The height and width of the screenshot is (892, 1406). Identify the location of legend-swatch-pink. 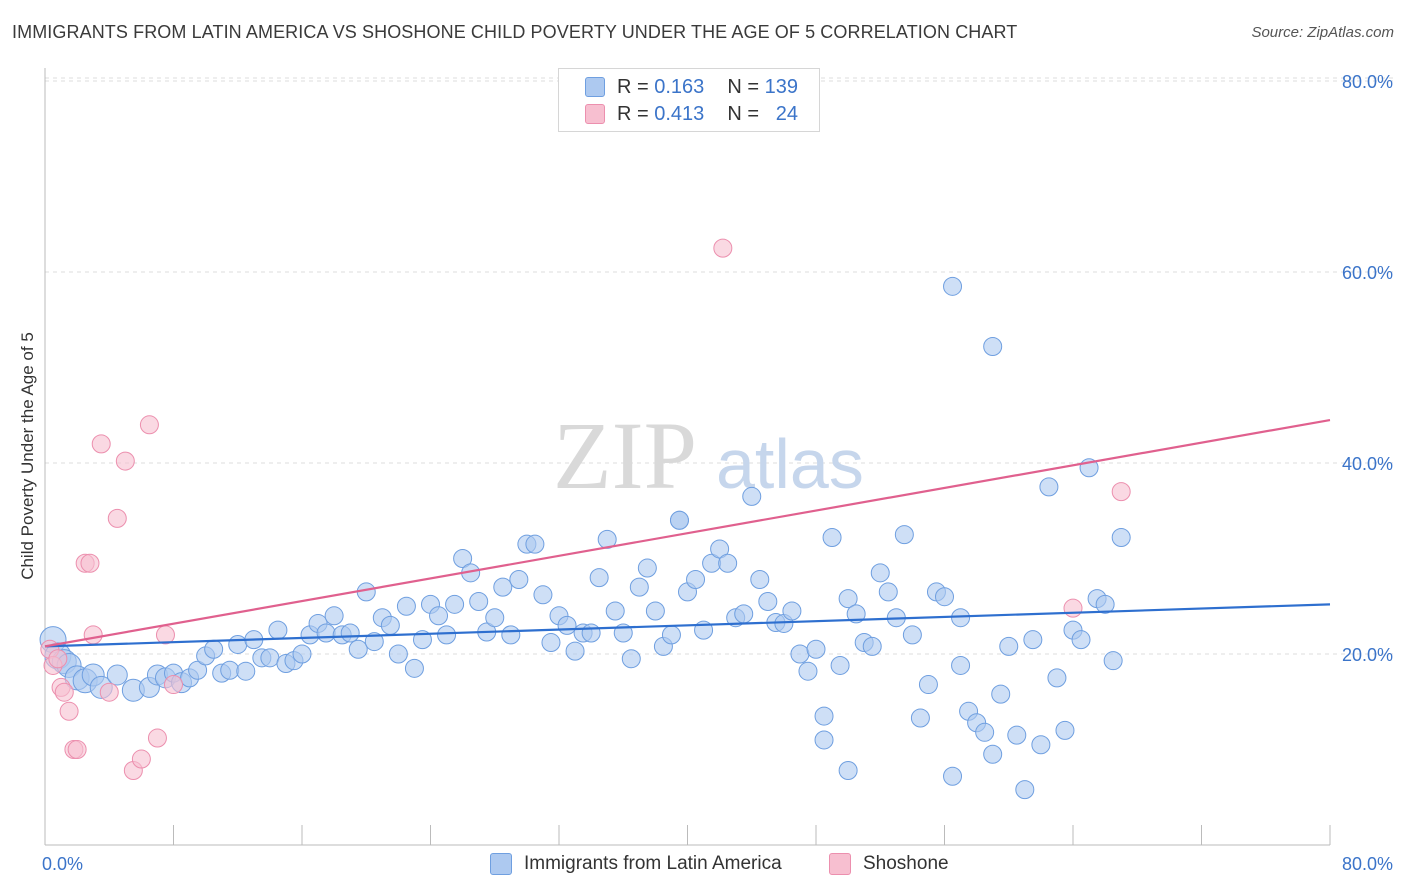
(595, 114).